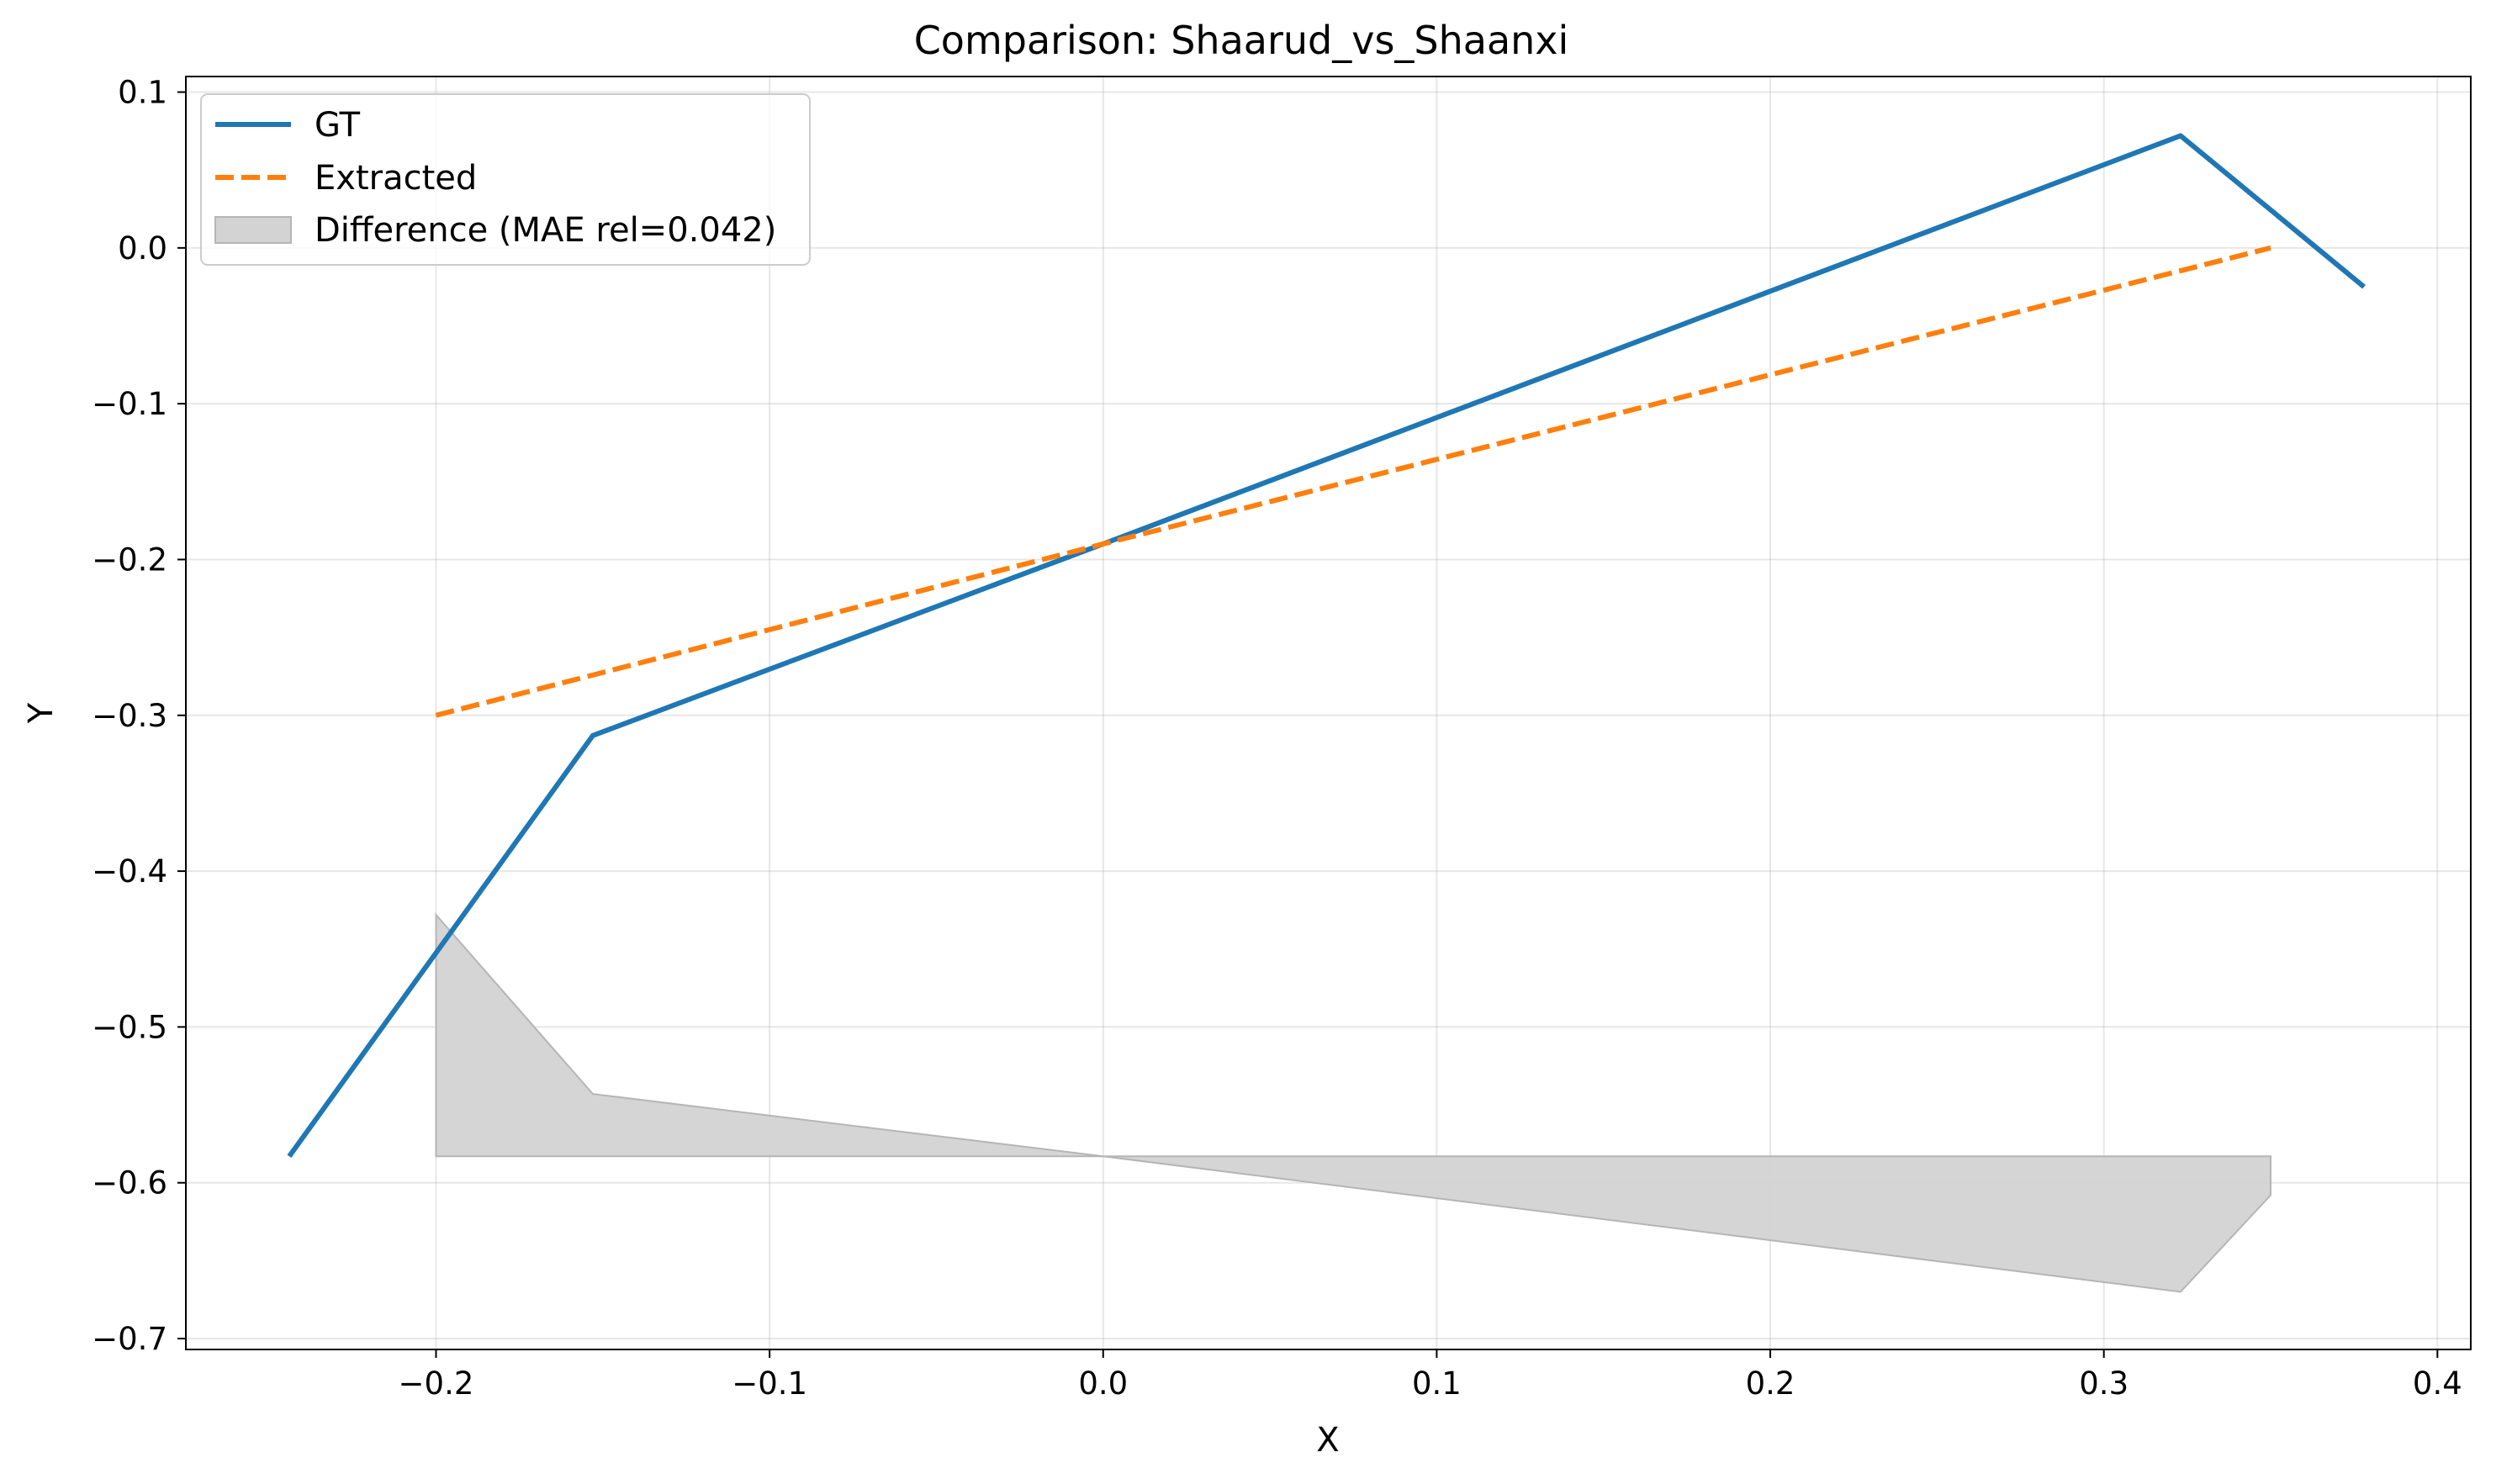 Image resolution: width=2496 pixels, height=1484 pixels. Describe the element at coordinates (129, 1183) in the screenshot. I see `y-tick-label: −0.6` at that location.